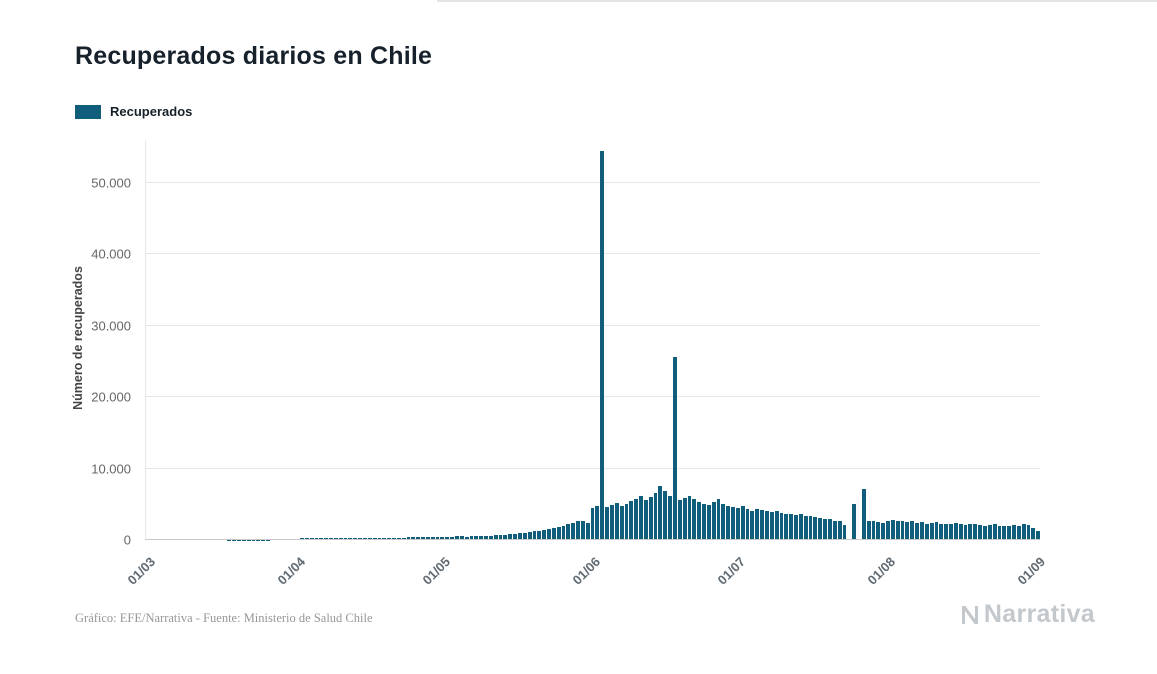  I want to click on x-tick-label: 01/05, so click(436, 571).